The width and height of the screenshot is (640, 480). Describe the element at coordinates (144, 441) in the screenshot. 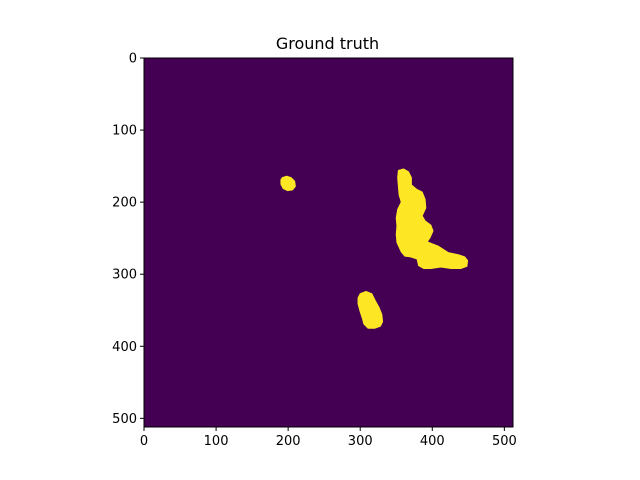

I see `x-tick-label: 0` at that location.